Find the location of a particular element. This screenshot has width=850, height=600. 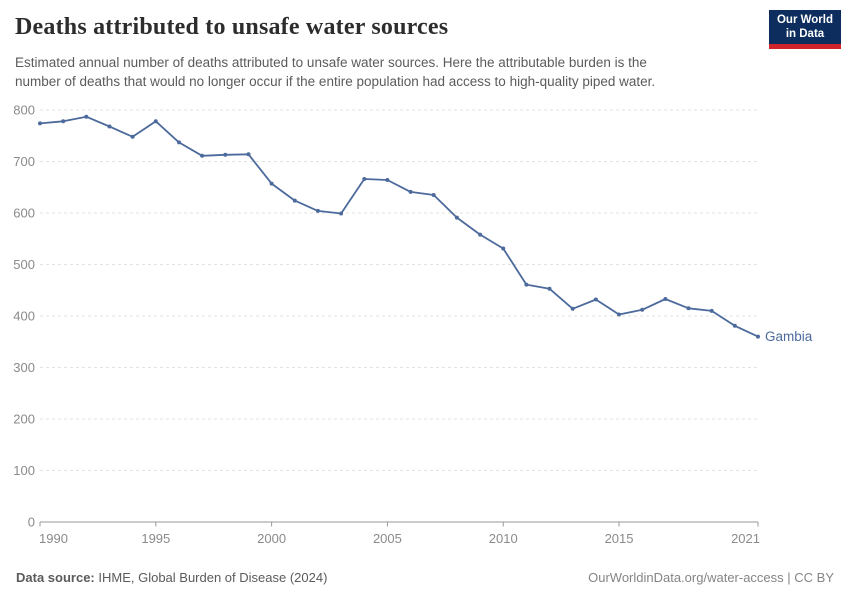

x-tick-label: 2015 is located at coordinates (619, 538).